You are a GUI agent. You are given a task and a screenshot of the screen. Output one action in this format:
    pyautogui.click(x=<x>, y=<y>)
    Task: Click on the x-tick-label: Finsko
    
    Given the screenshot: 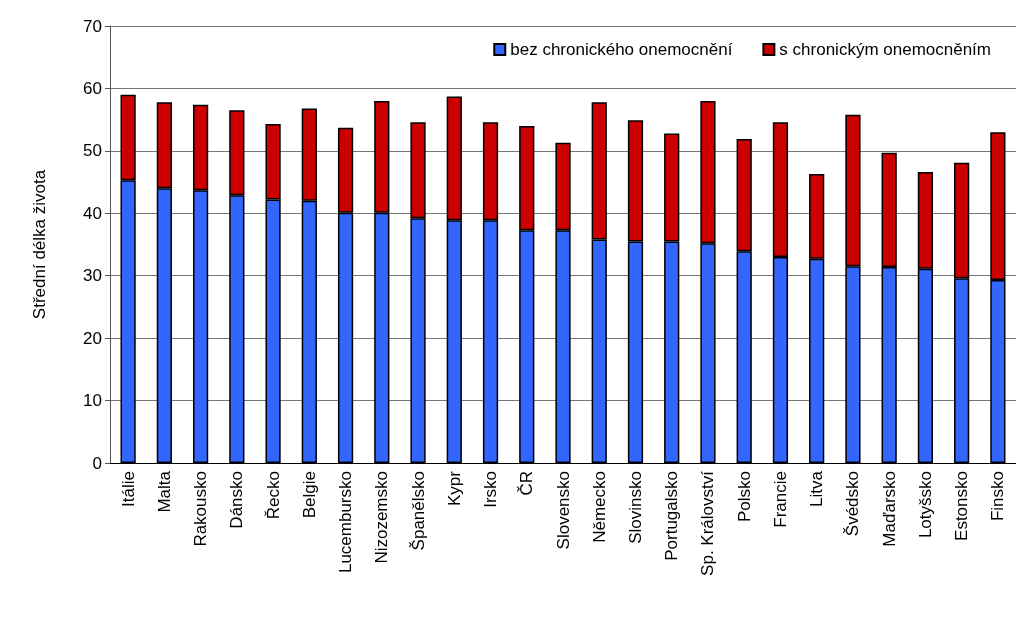 What is the action you would take?
    pyautogui.click(x=998, y=496)
    